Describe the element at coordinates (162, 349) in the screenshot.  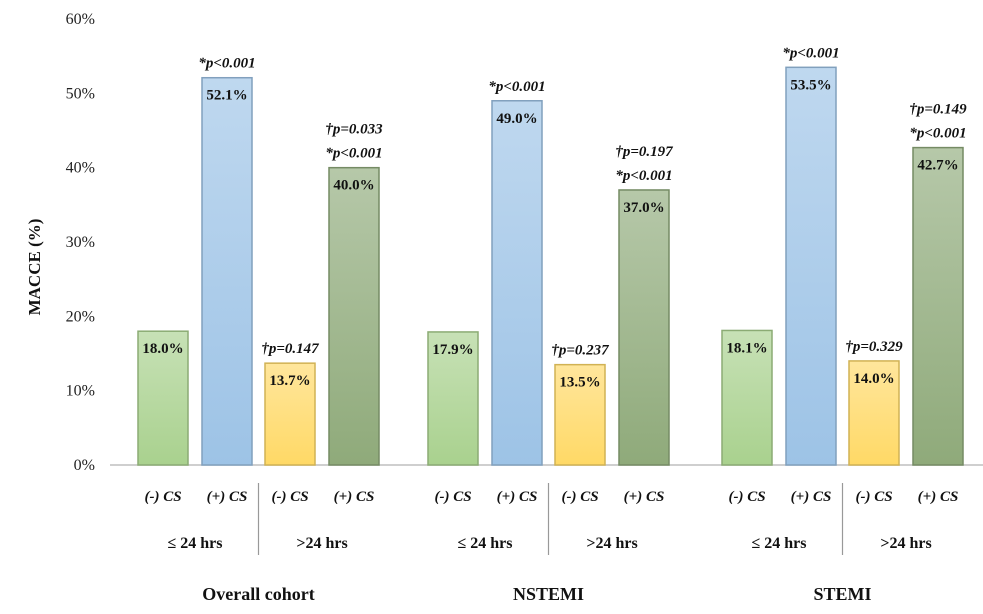
I see `bar-value-label: 18.0%` at that location.